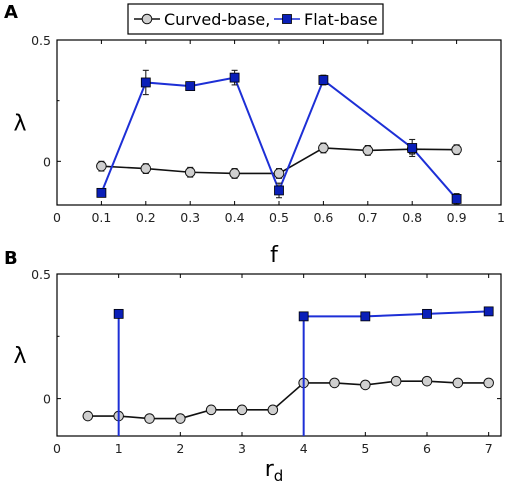 Image resolution: width=505 pixels, height=498 pixels. Describe the element at coordinates (279, 217) in the screenshot. I see `x-tick-label: 0.5` at that location.